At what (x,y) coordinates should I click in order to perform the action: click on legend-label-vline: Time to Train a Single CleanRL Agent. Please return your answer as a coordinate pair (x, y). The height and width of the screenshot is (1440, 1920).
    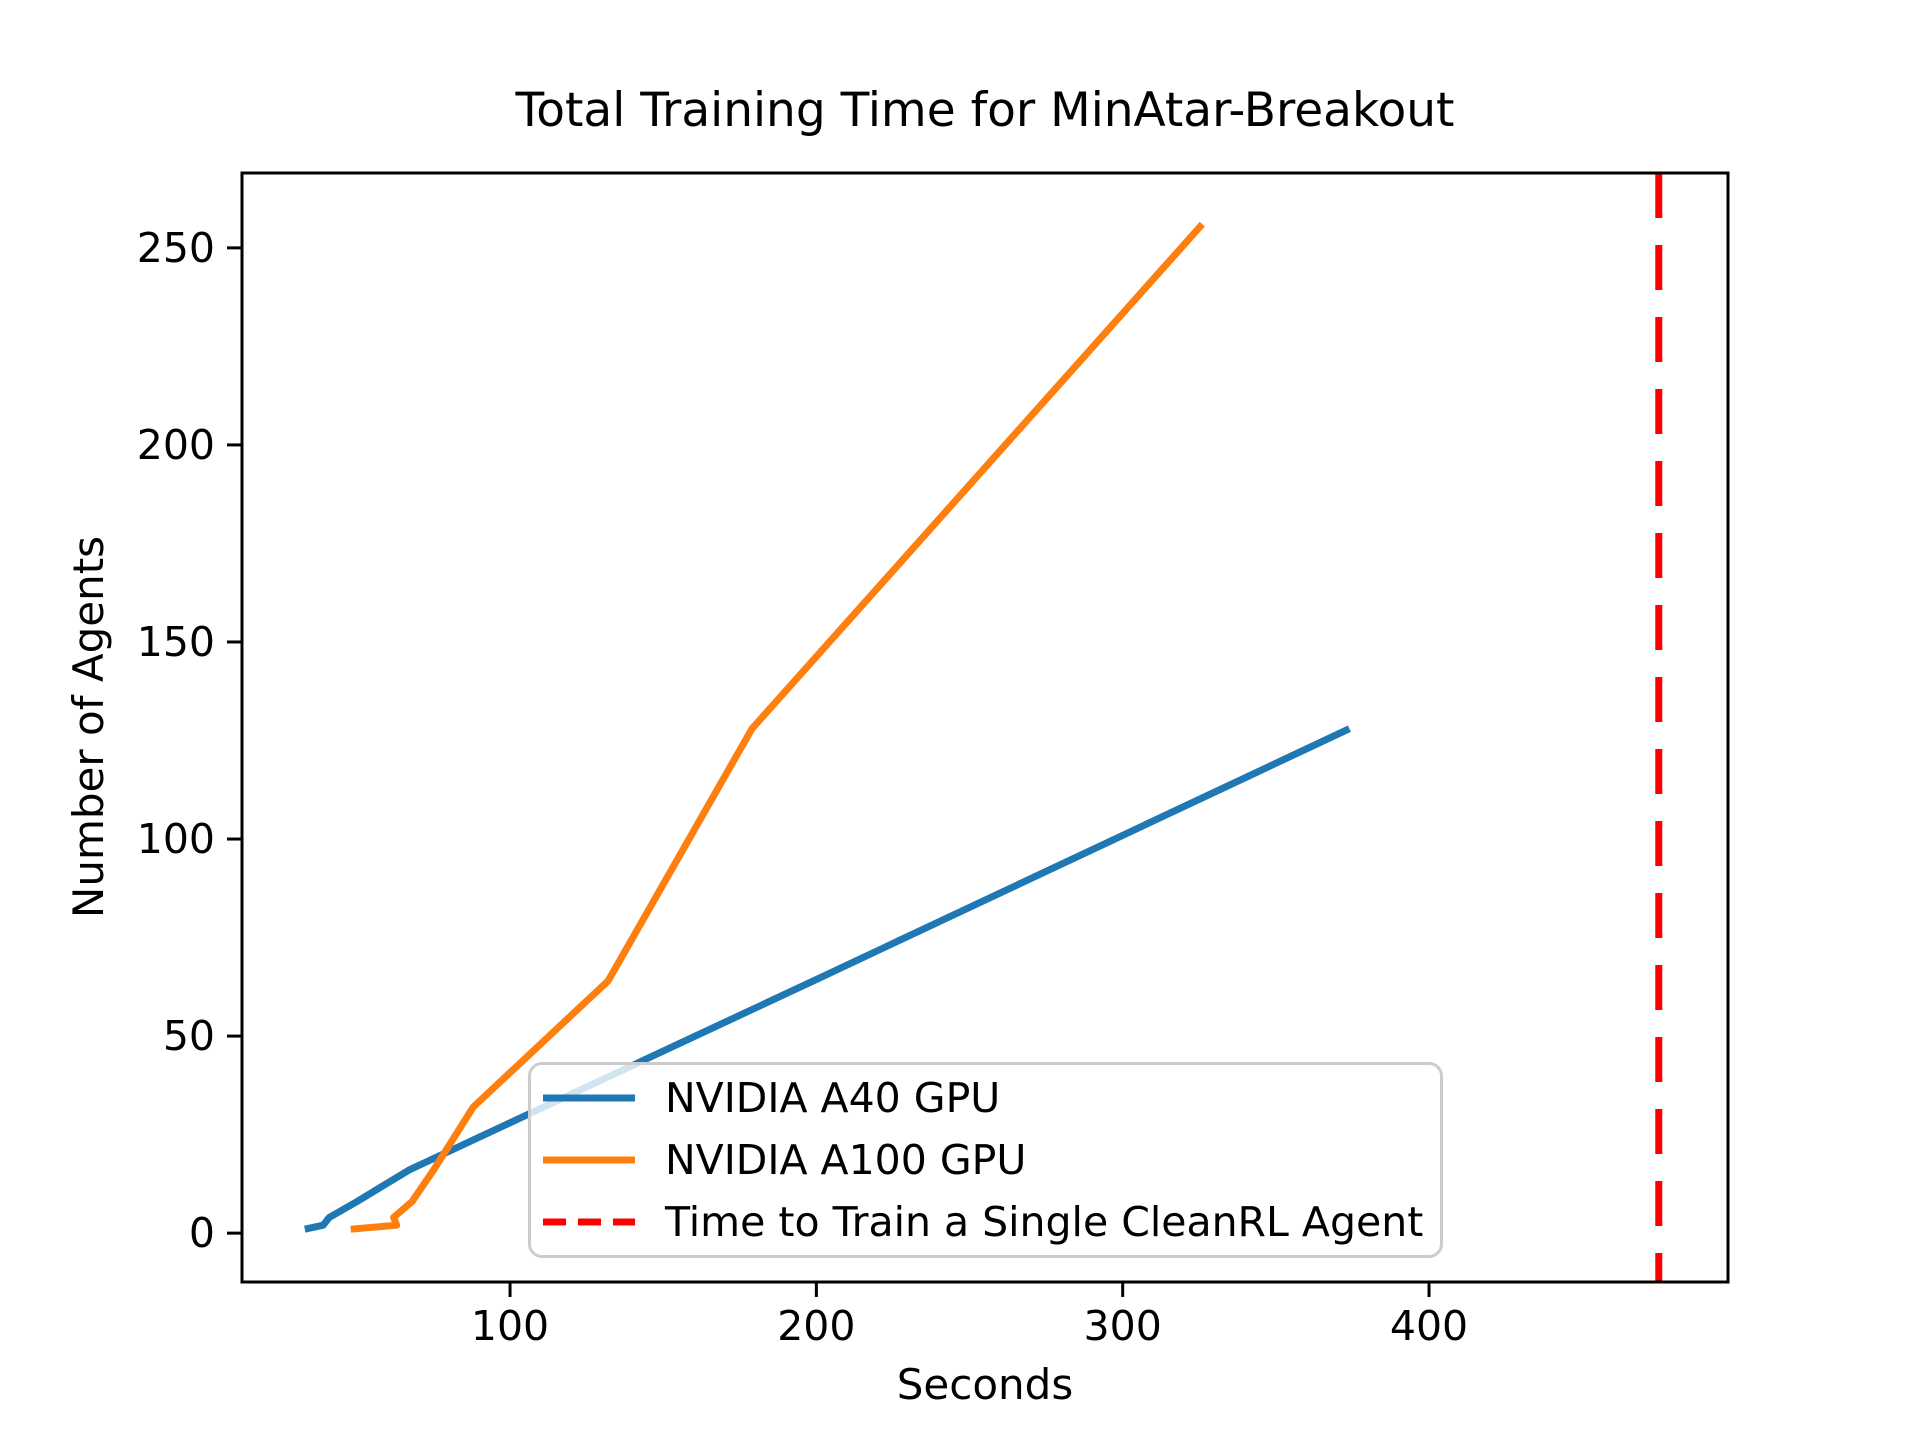
    Looking at the image, I should click on (1044, 1222).